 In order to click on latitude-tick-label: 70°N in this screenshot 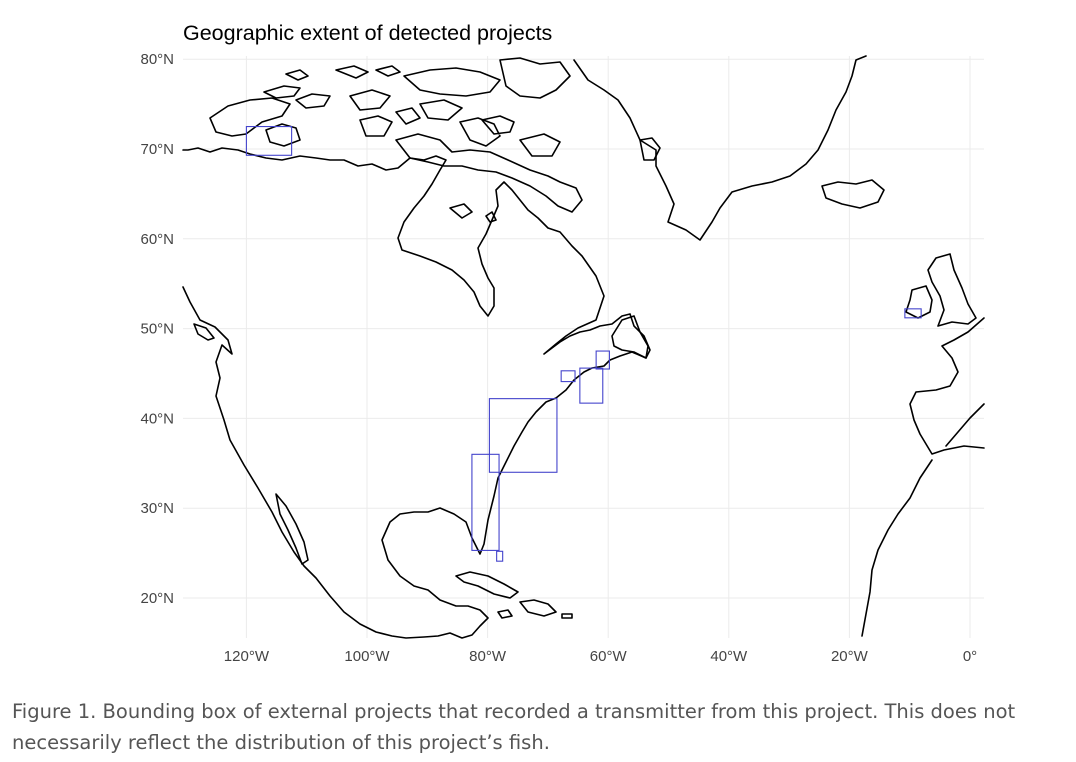, I will do `click(157, 149)`.